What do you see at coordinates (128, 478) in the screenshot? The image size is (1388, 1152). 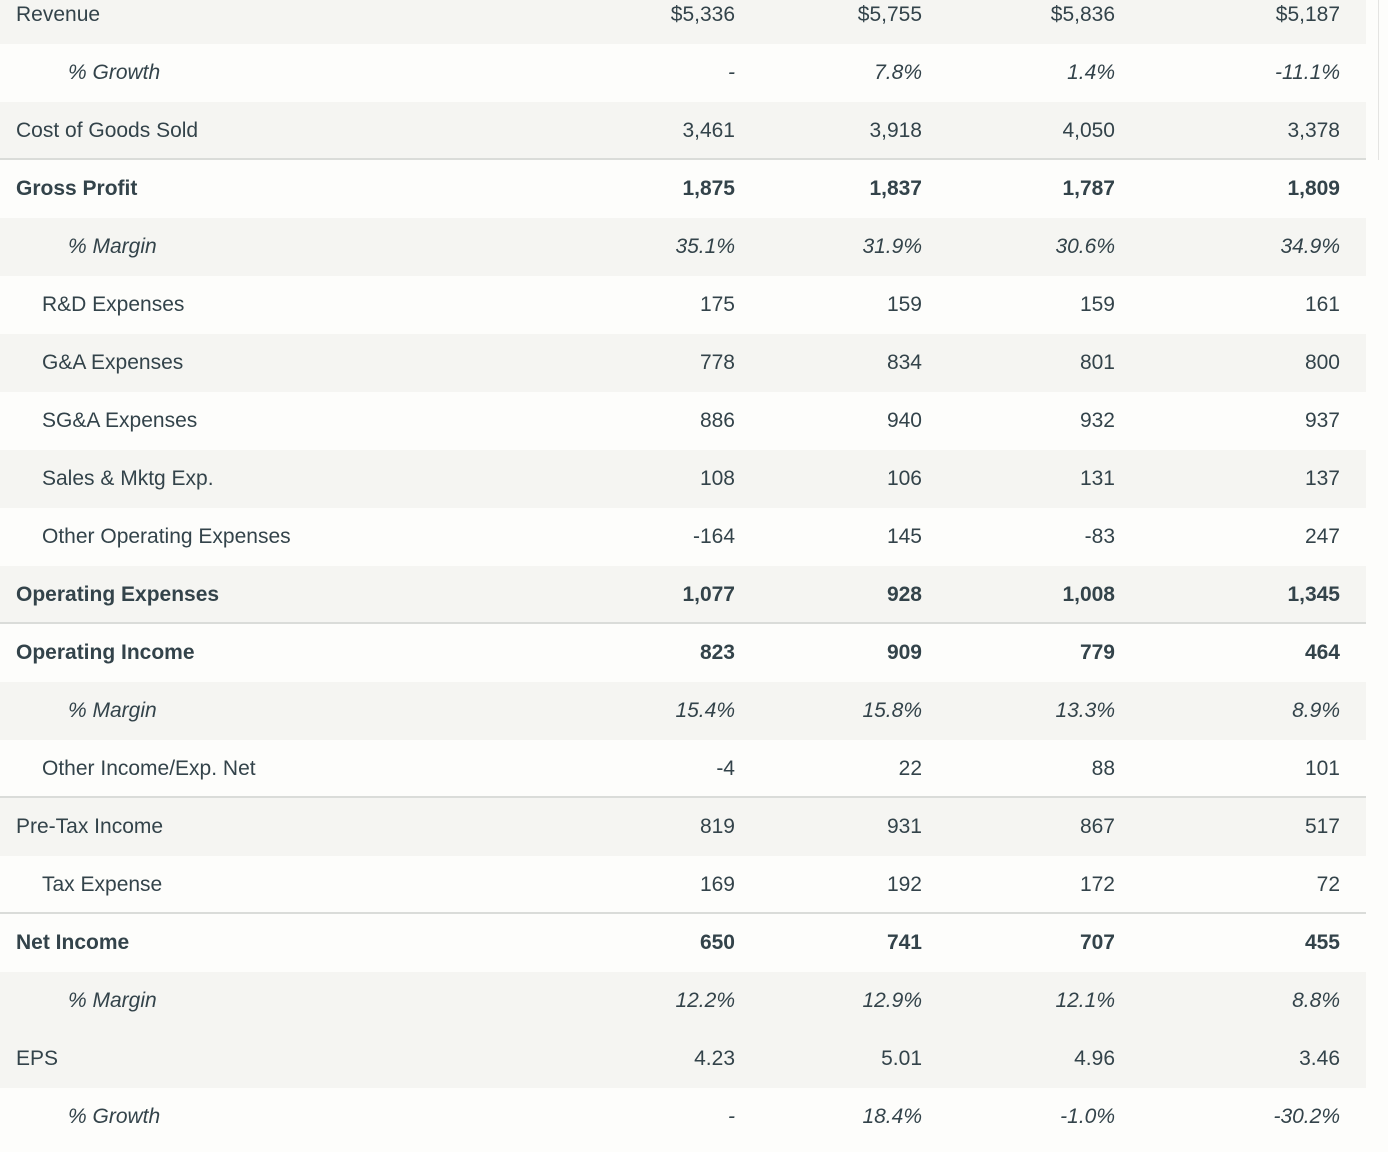 I see `row-label: Sales & Mktg Exp.` at bounding box center [128, 478].